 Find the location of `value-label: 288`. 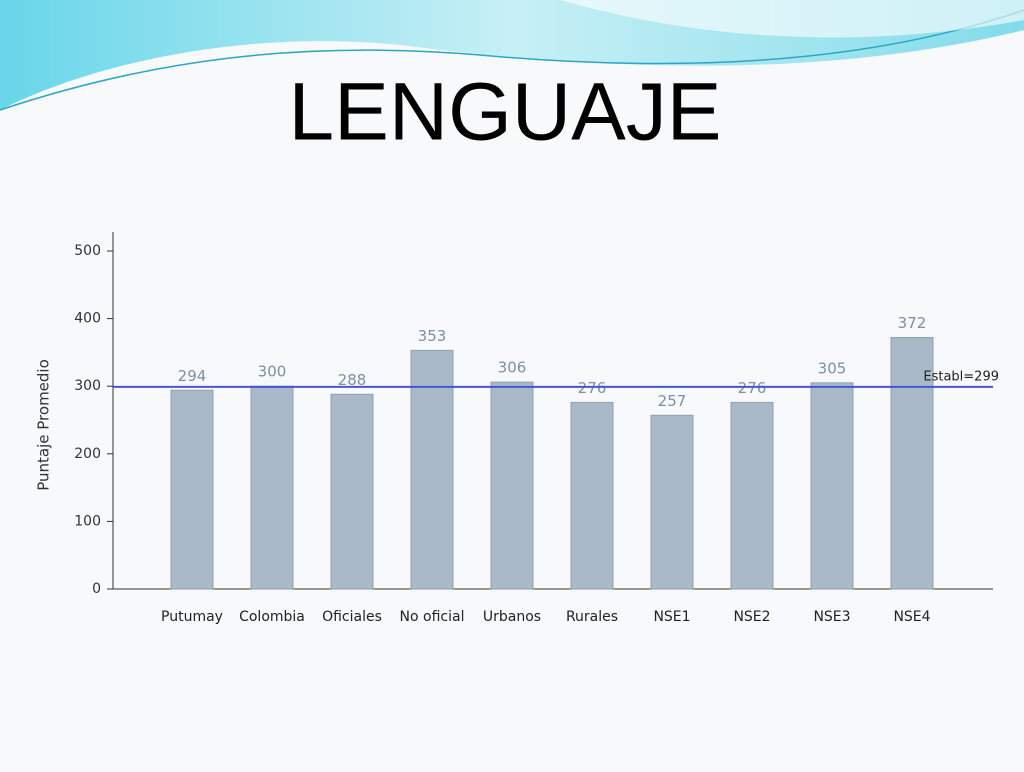

value-label: 288 is located at coordinates (352, 380).